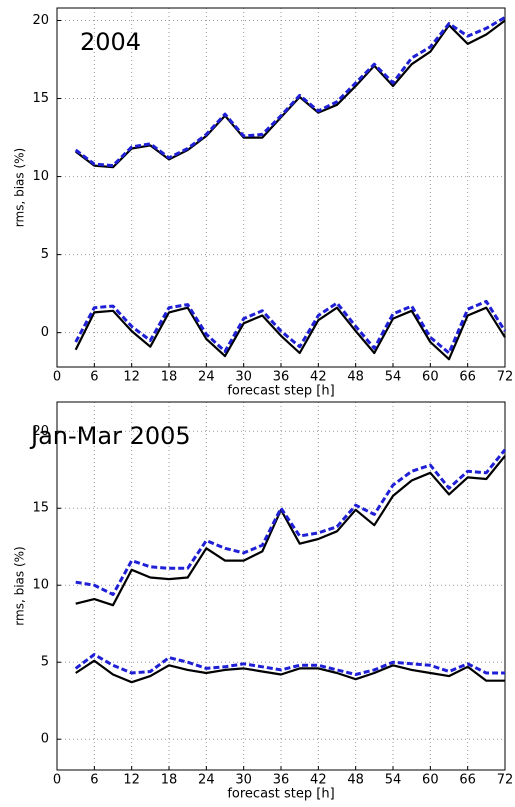 The width and height of the screenshot is (515, 807). I want to click on annotation: 2004, so click(110, 42).